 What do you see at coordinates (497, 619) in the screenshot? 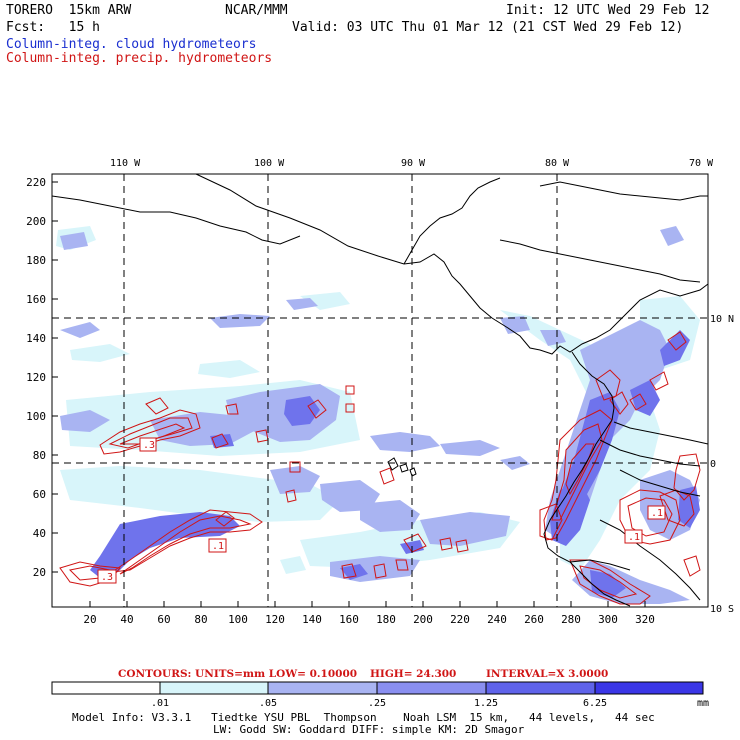
I see `x-tick-label: 240` at bounding box center [497, 619].